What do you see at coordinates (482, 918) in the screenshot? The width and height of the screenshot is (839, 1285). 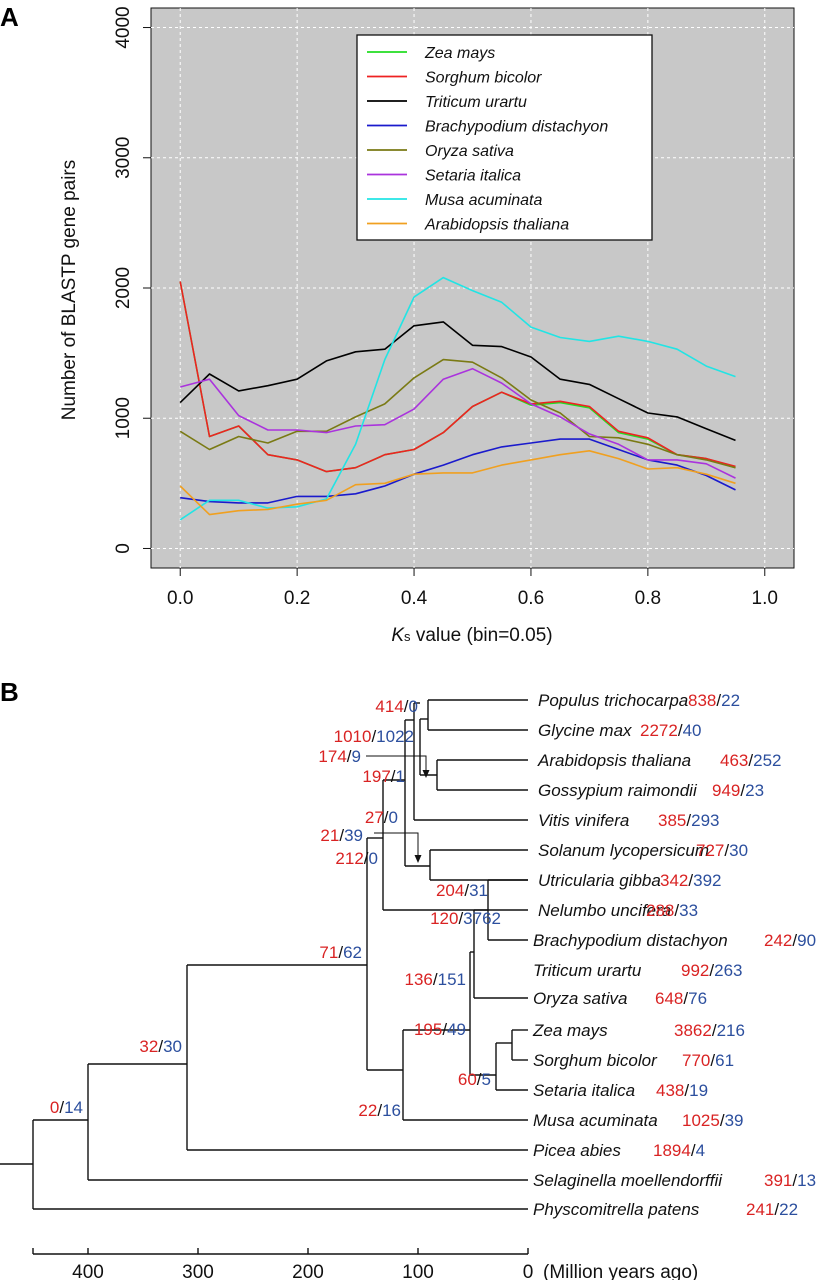 I see `node-count-blue: 3762` at bounding box center [482, 918].